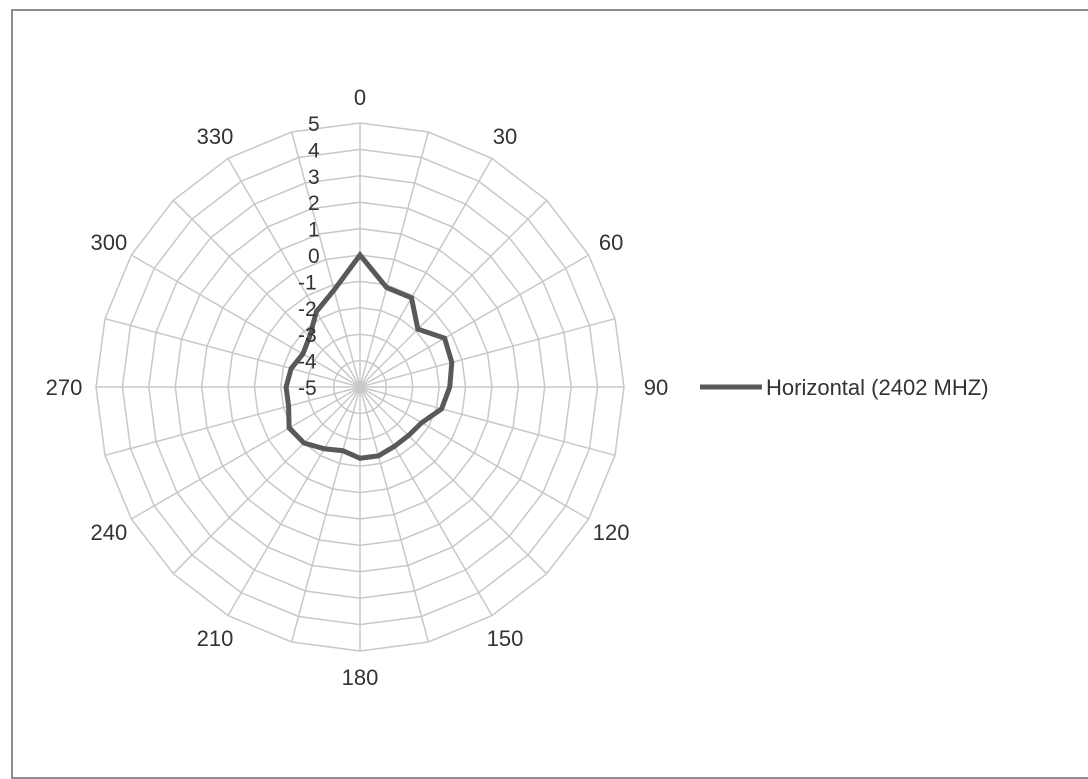 The width and height of the screenshot is (1088, 779). I want to click on radial-tick-label: -5, so click(307, 388).